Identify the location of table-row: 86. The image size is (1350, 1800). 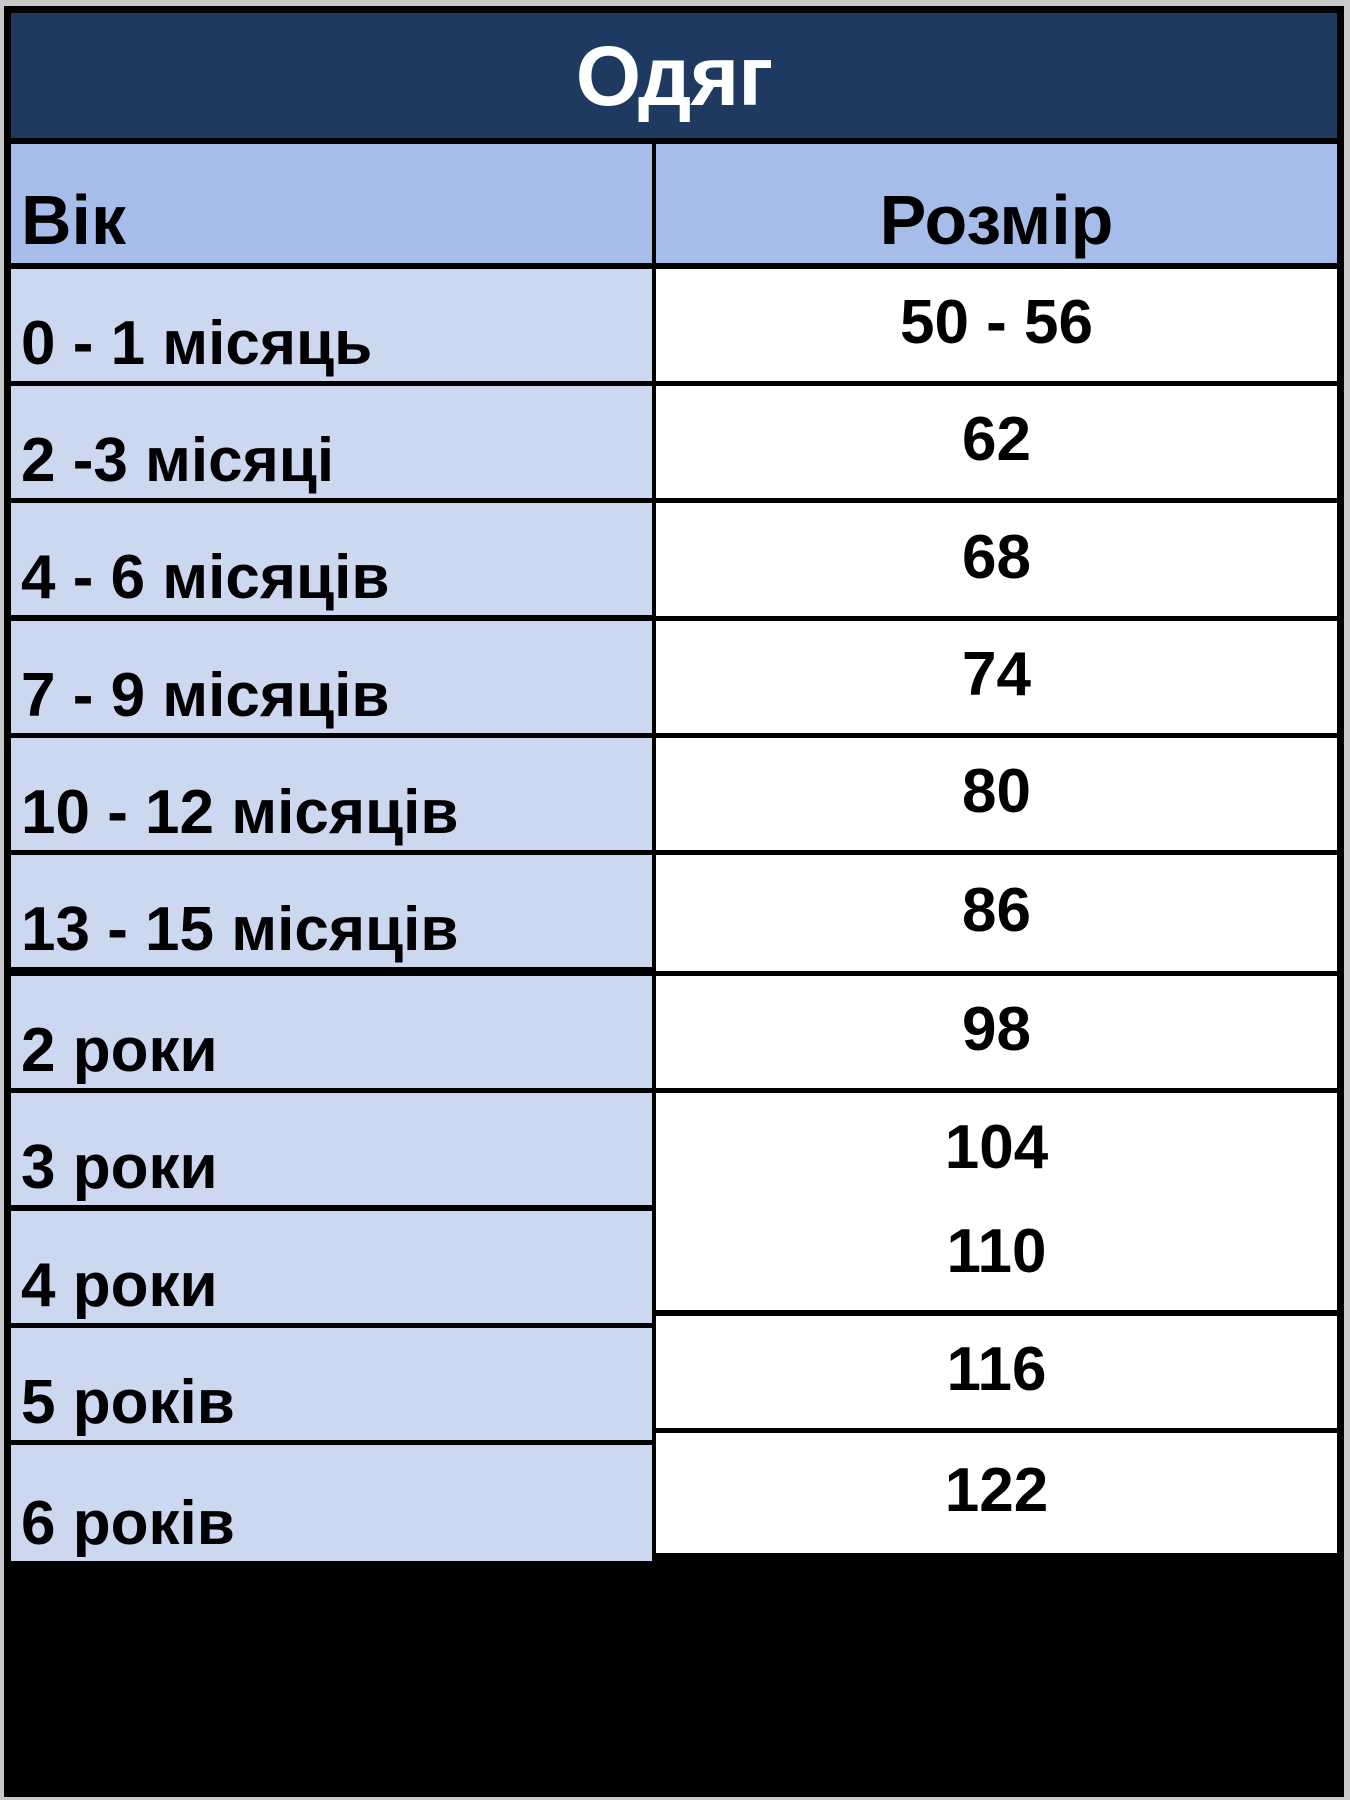
(996, 913).